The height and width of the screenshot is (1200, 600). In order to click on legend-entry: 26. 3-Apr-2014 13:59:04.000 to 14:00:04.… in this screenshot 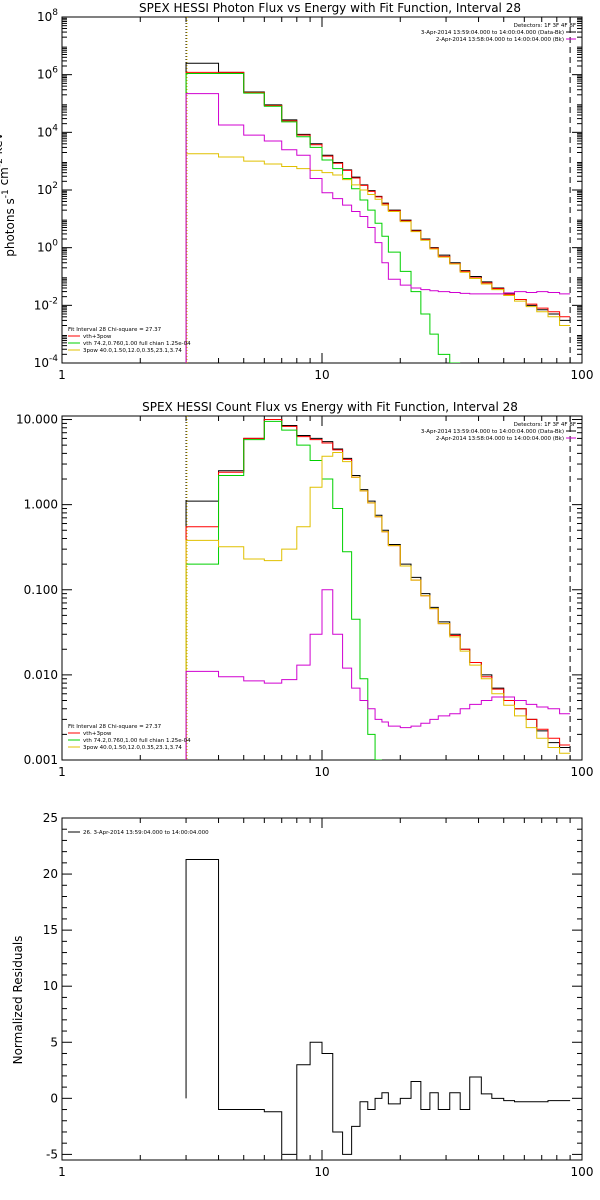, I will do `click(146, 833)`.